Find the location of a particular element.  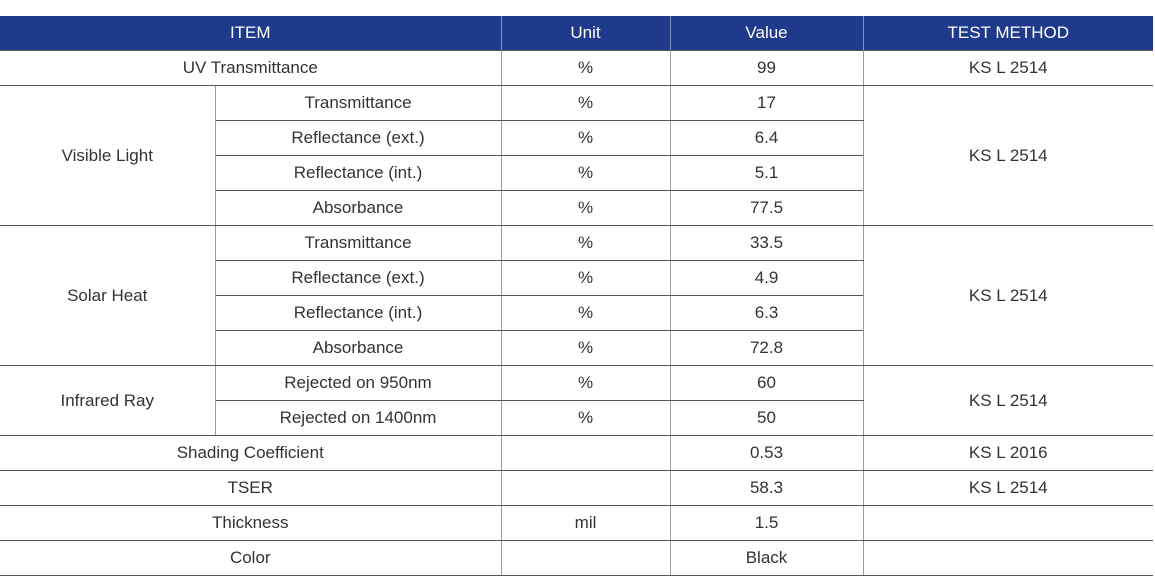

item-label: Color is located at coordinates (251, 558).